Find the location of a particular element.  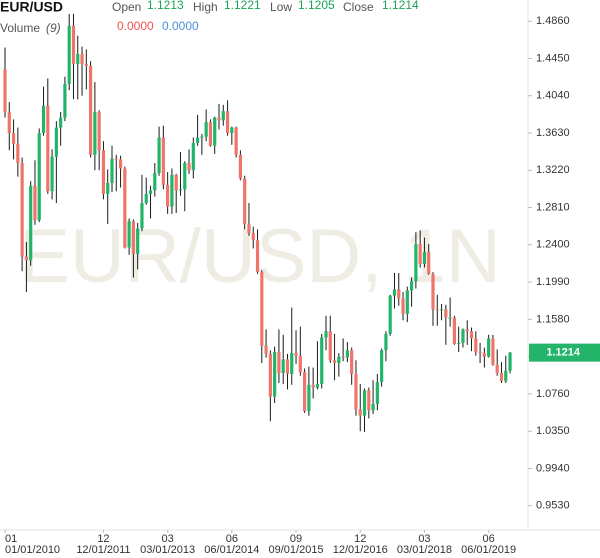

high-value: 1.1221 is located at coordinates (242, 6).